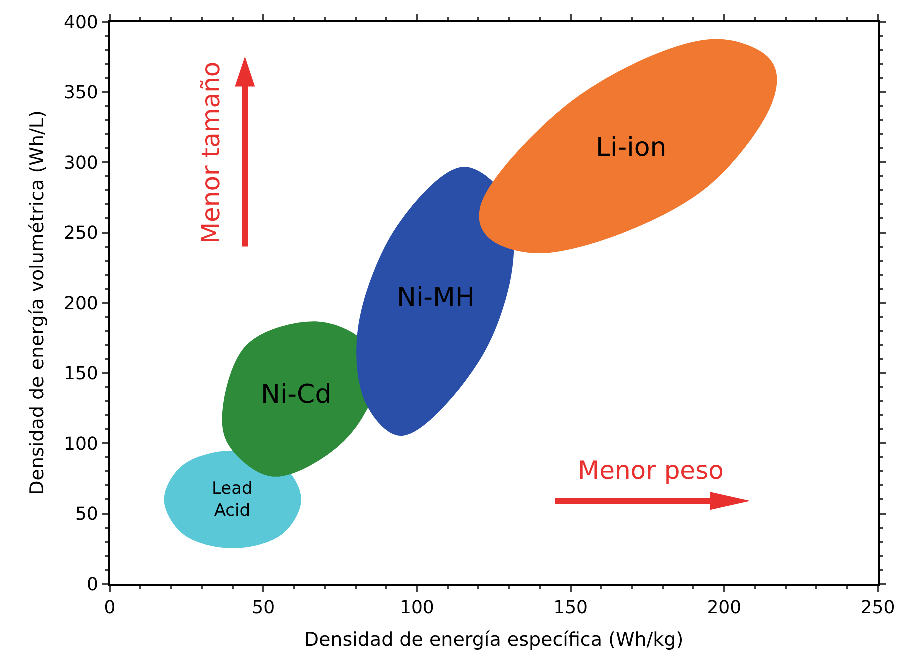 The height and width of the screenshot is (659, 908). Describe the element at coordinates (417, 608) in the screenshot. I see `x-tick-label: 100` at that location.